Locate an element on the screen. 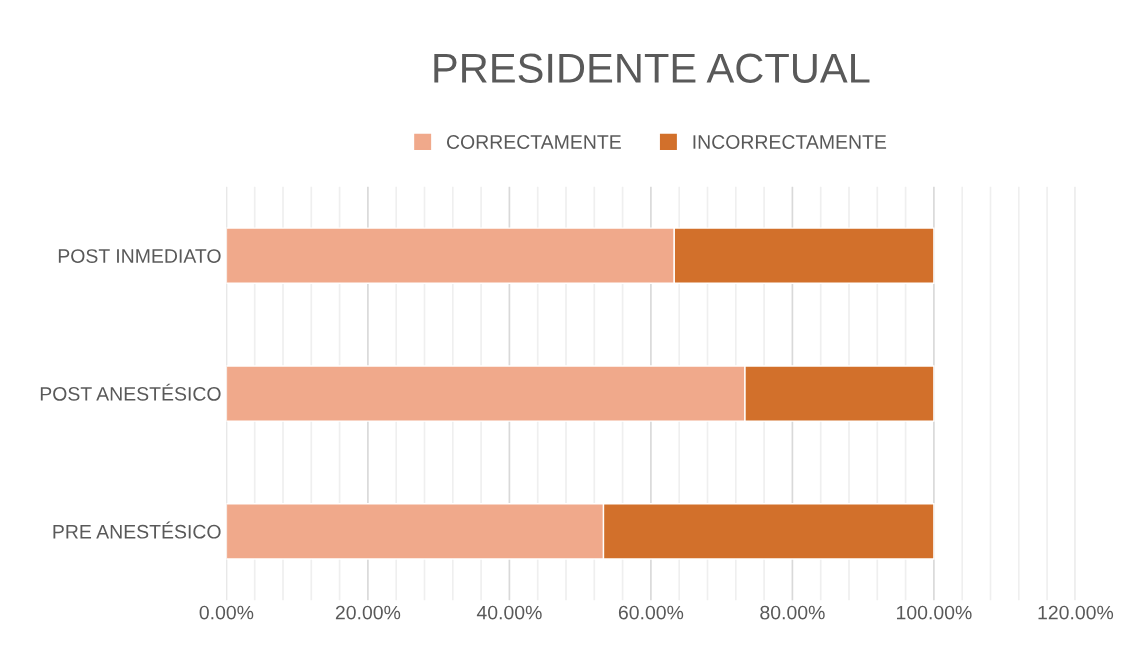 The width and height of the screenshot is (1132, 667). x-tick-label: 0.00% is located at coordinates (226, 612).